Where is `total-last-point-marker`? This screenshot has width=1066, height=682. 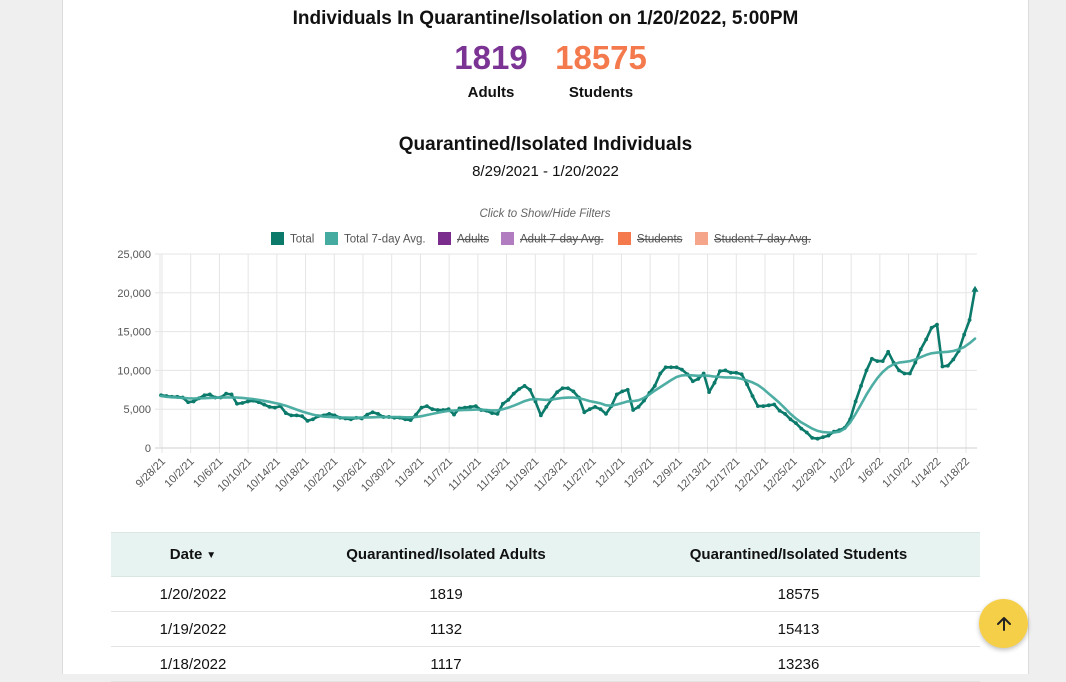 total-last-point-marker is located at coordinates (975, 288).